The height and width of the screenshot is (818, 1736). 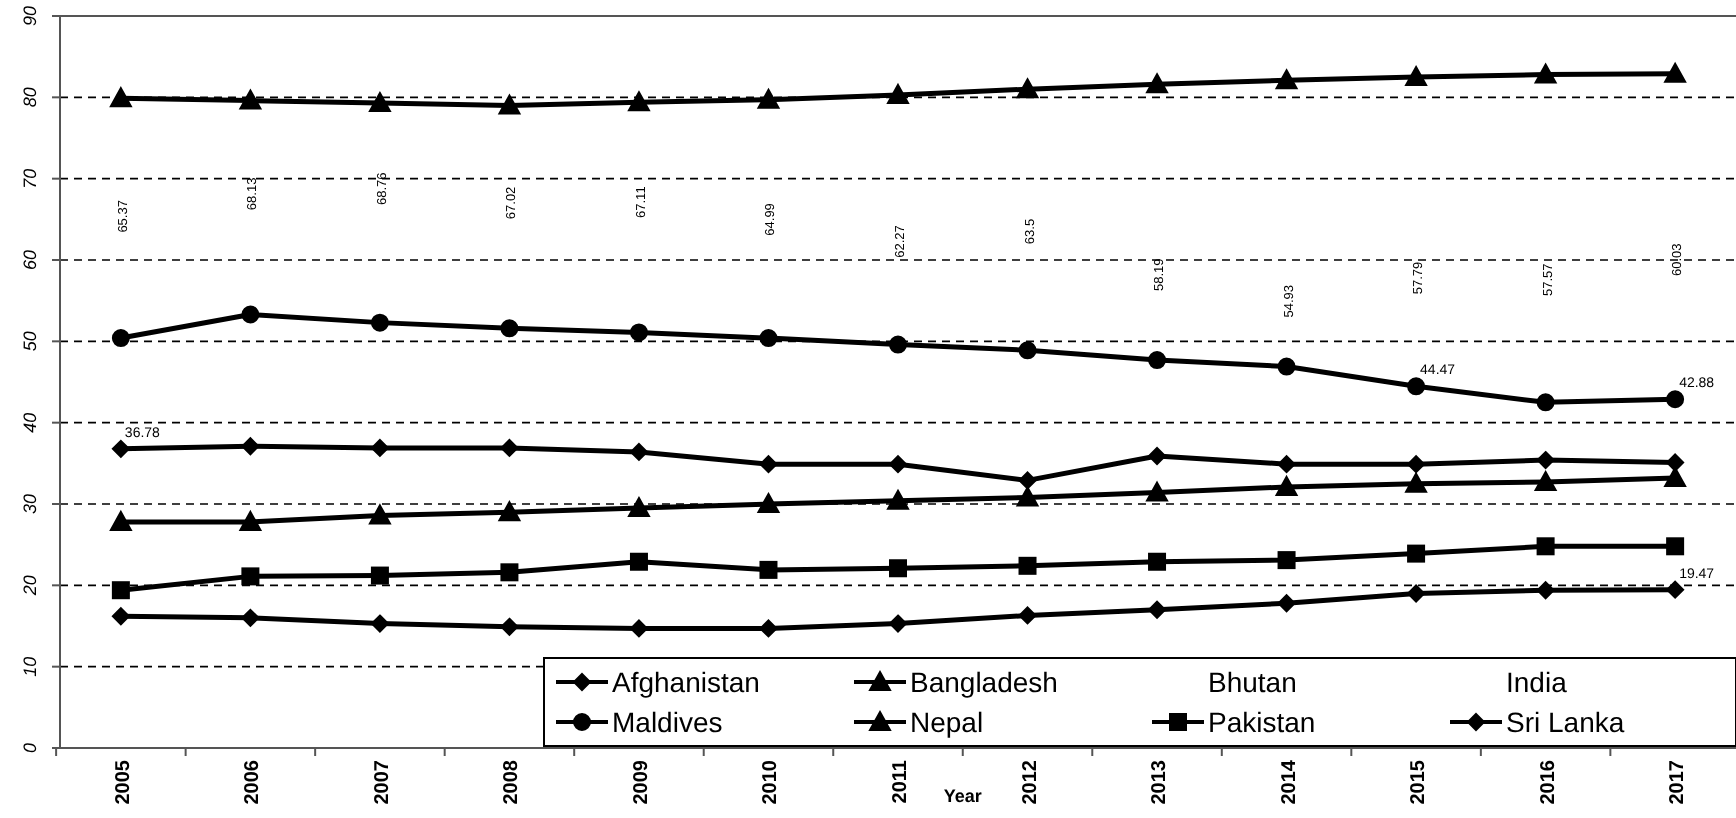 What do you see at coordinates (30, 178) in the screenshot?
I see `y-tick-label: 70` at bounding box center [30, 178].